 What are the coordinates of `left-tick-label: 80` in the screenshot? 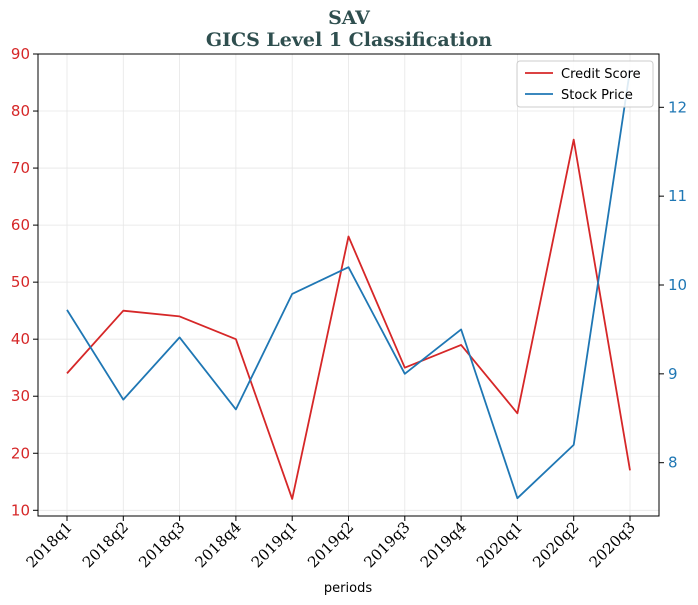 It's located at (20, 111).